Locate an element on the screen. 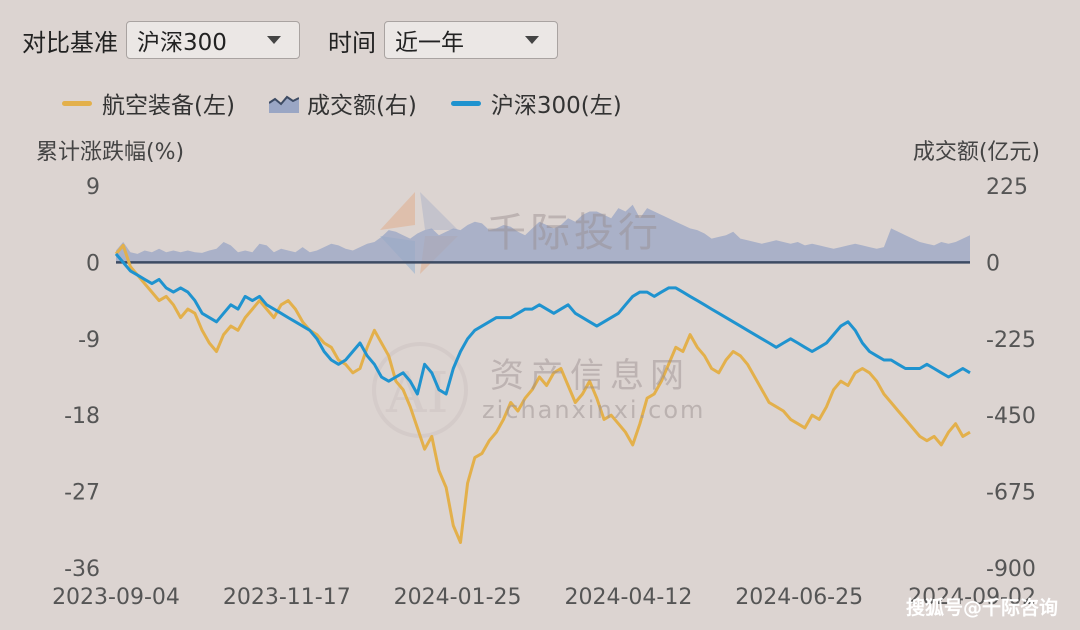  benchmark-select: 沪深300 is located at coordinates (213, 40).